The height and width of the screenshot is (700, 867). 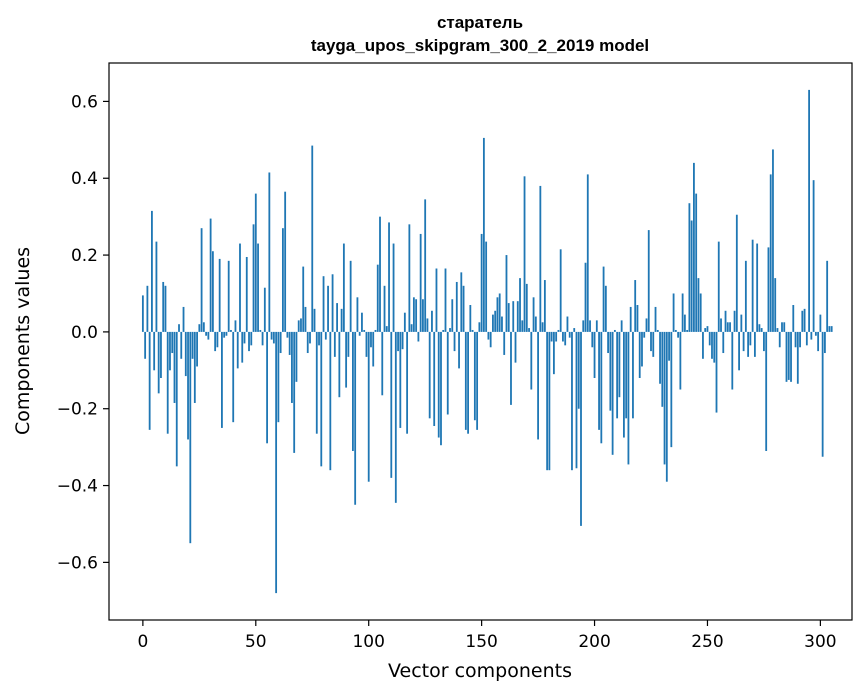 I want to click on y-axis-label: Components values, so click(x=23, y=341).